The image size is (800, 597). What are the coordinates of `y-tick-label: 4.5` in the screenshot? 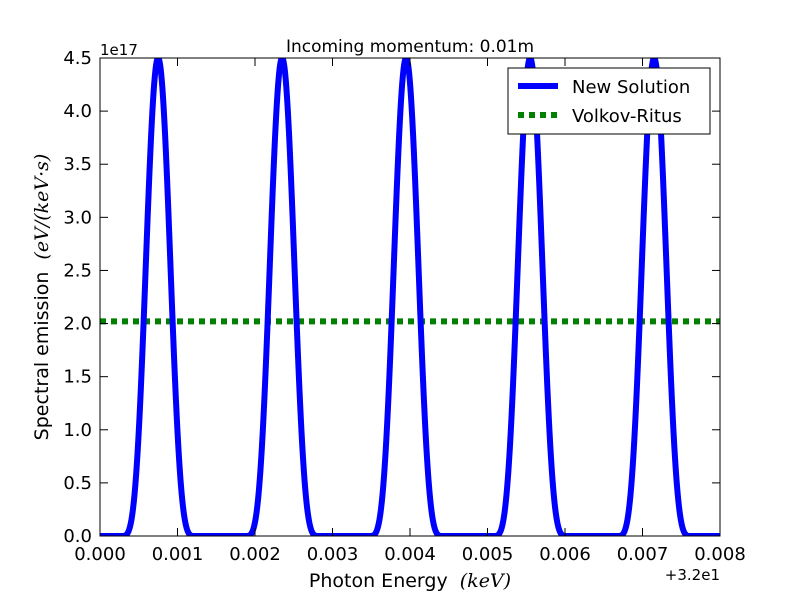 It's located at (77, 58).